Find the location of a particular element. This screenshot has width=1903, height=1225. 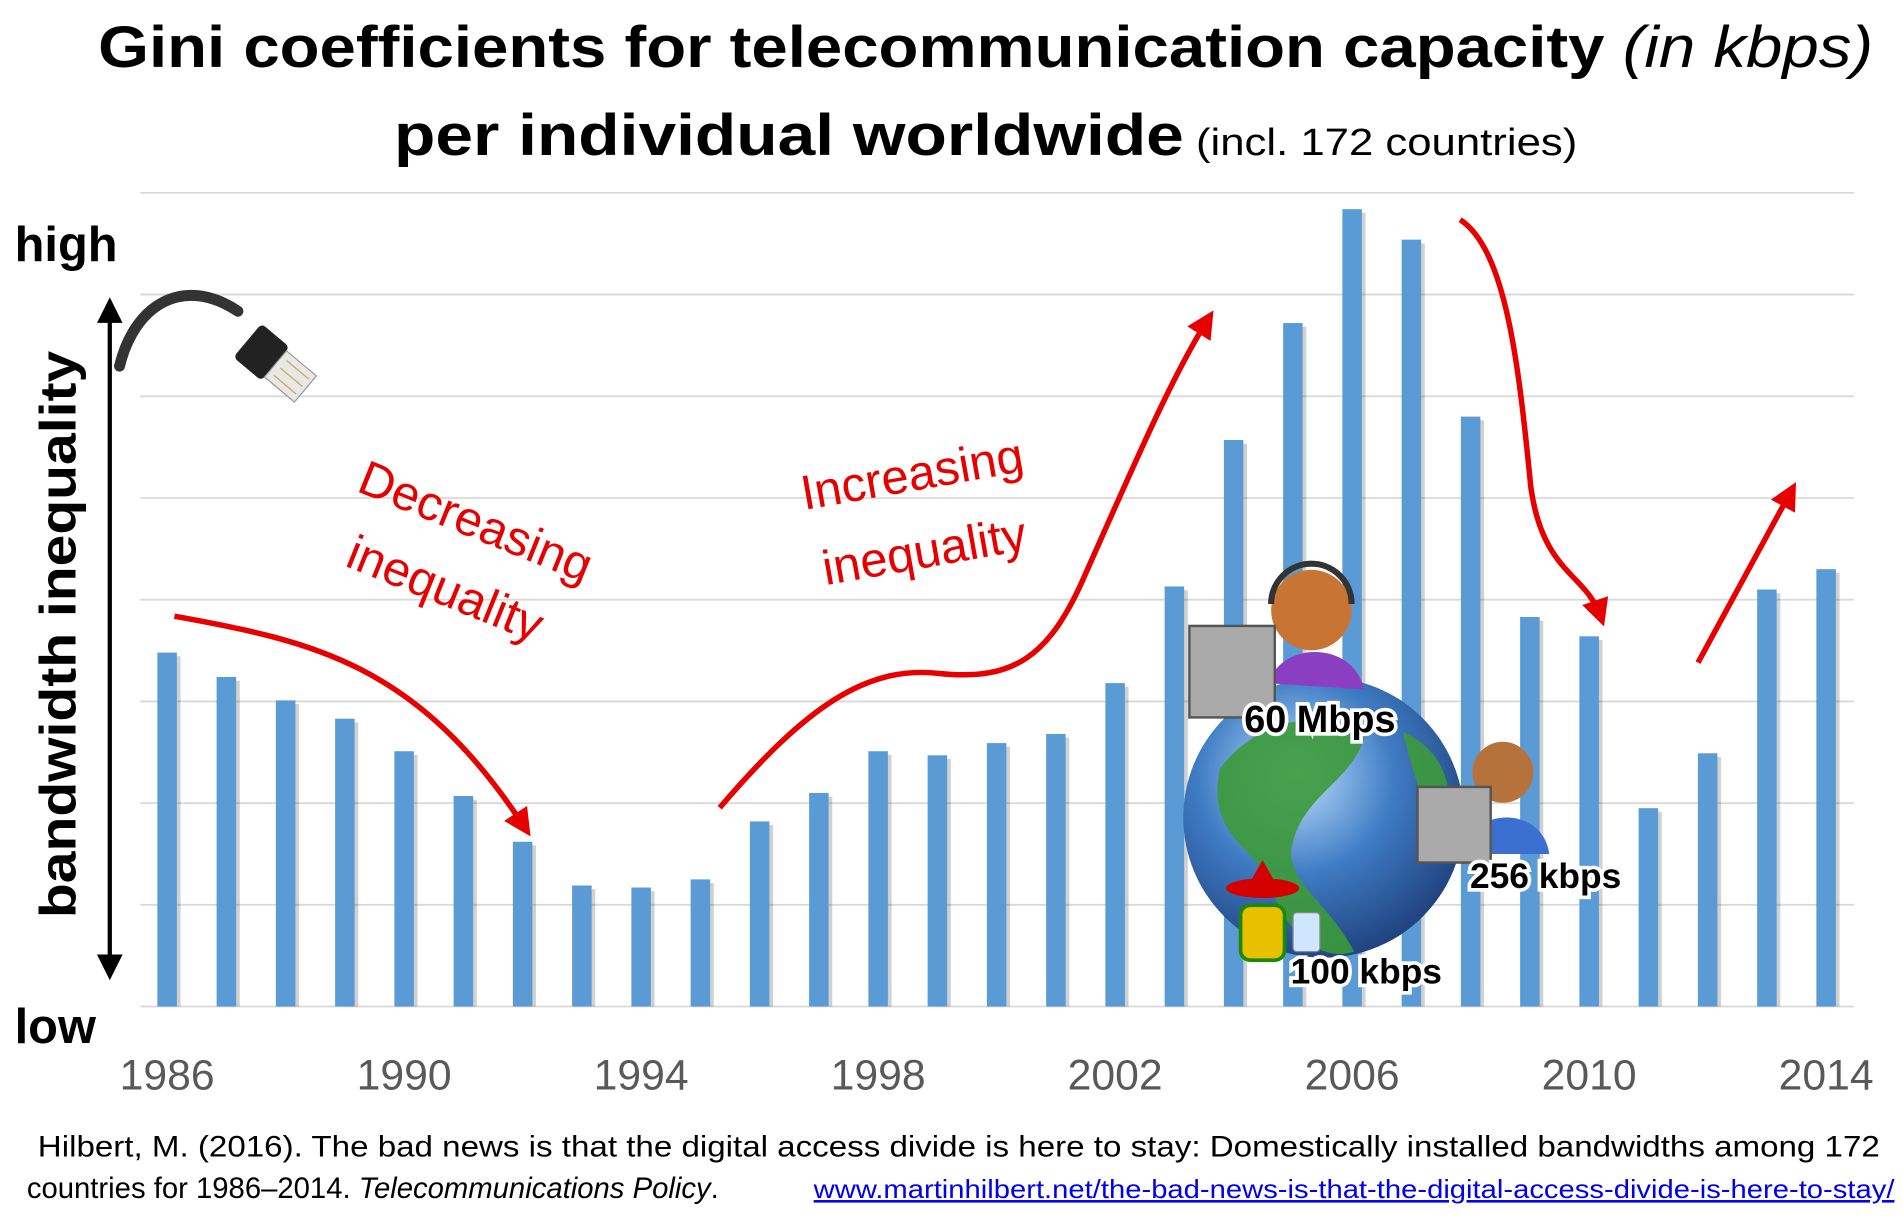

y-high-label: high is located at coordinates (66, 245).